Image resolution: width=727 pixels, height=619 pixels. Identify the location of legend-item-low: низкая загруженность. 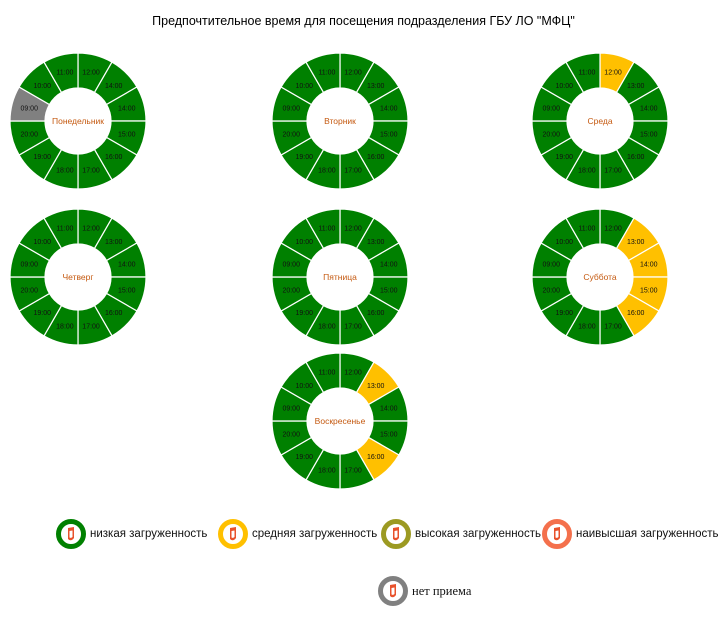
(131, 534).